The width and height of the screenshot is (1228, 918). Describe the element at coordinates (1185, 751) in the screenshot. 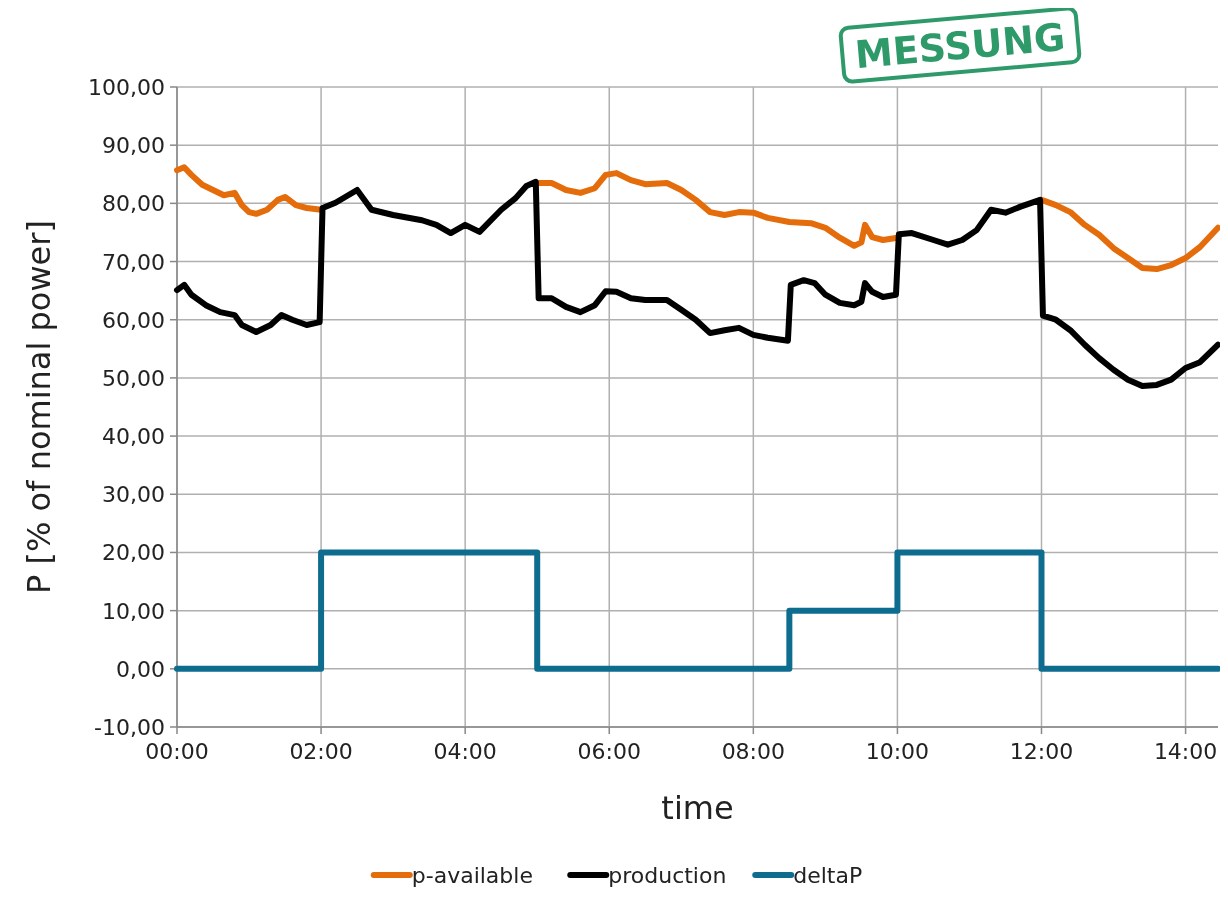

I see `x-tick-label: 14:00` at that location.